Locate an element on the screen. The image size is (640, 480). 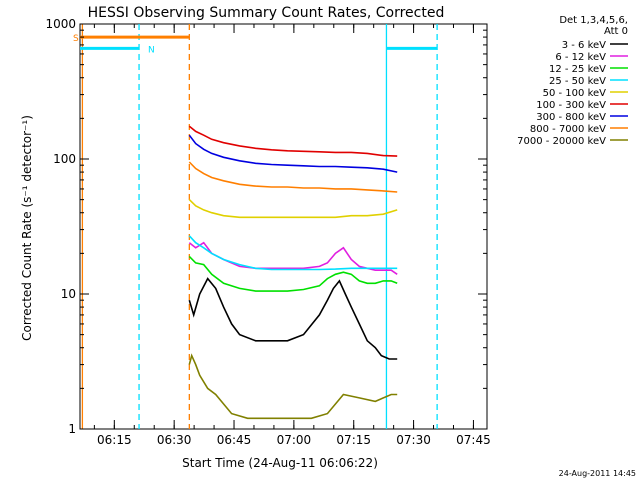
footer-timestamp: 24-Aug-2011 14:45 is located at coordinates (597, 473).